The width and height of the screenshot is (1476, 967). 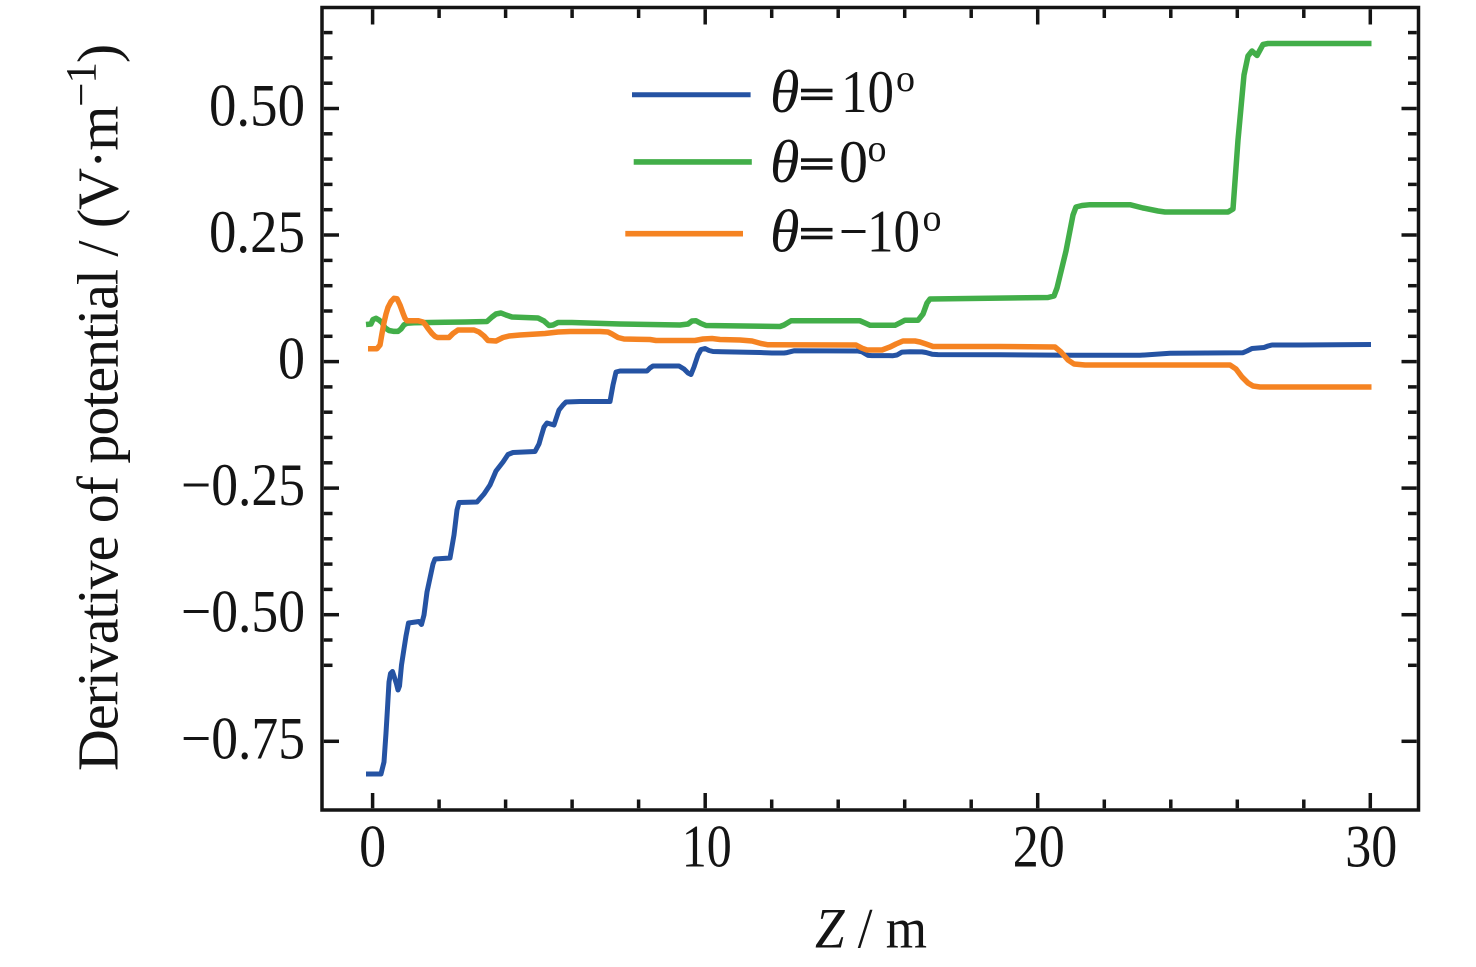 I want to click on svg-text: 30, so click(x=1371, y=846).